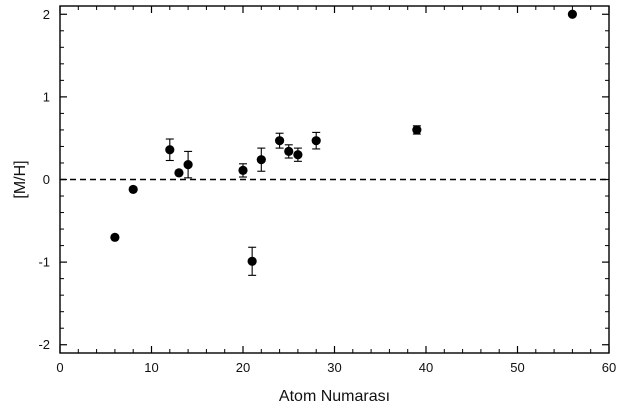 Image resolution: width=622 pixels, height=409 pixels. Describe the element at coordinates (44, 262) in the screenshot. I see `y-tick-label: -1` at that location.